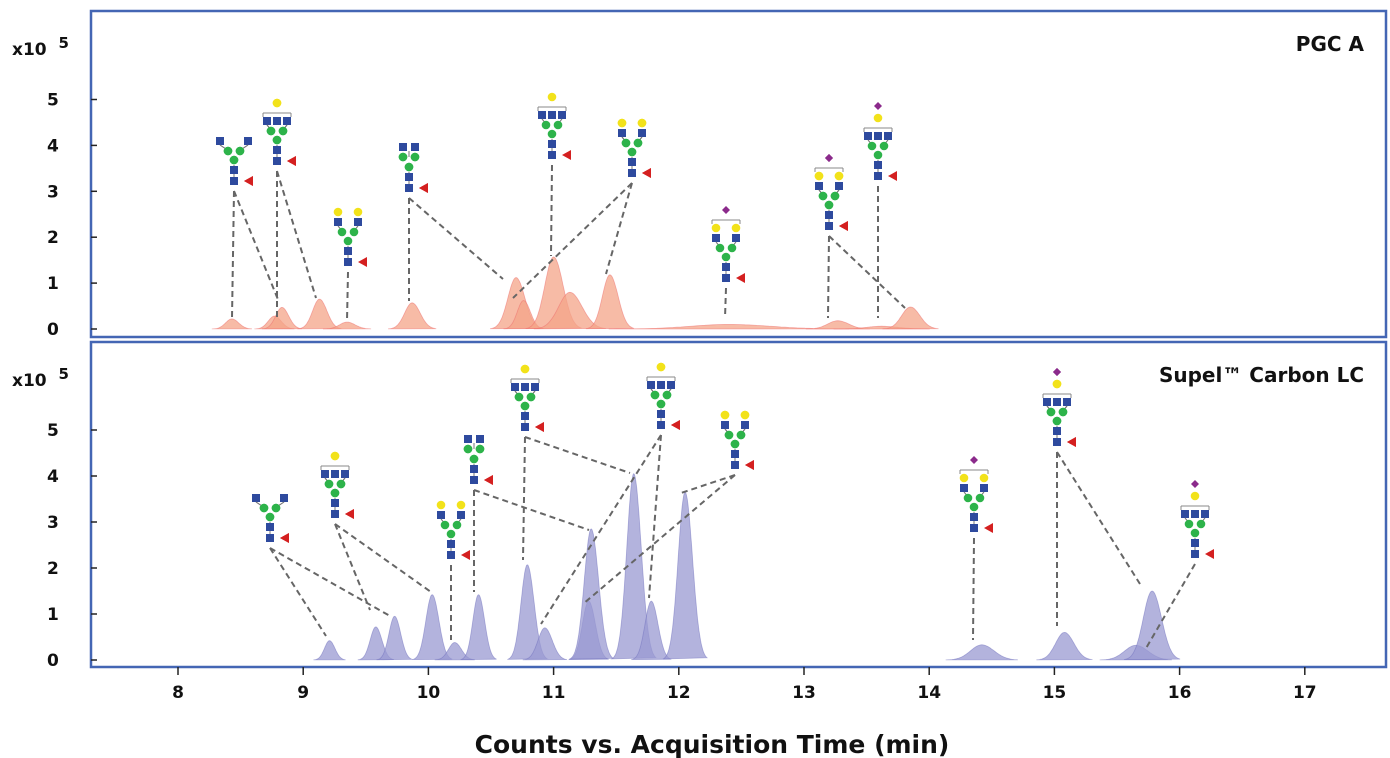 Image resolution: width=1390 pixels, height=758 pixels. I want to click on panel-title-pgc-a: PGC A, so click(1330, 44).